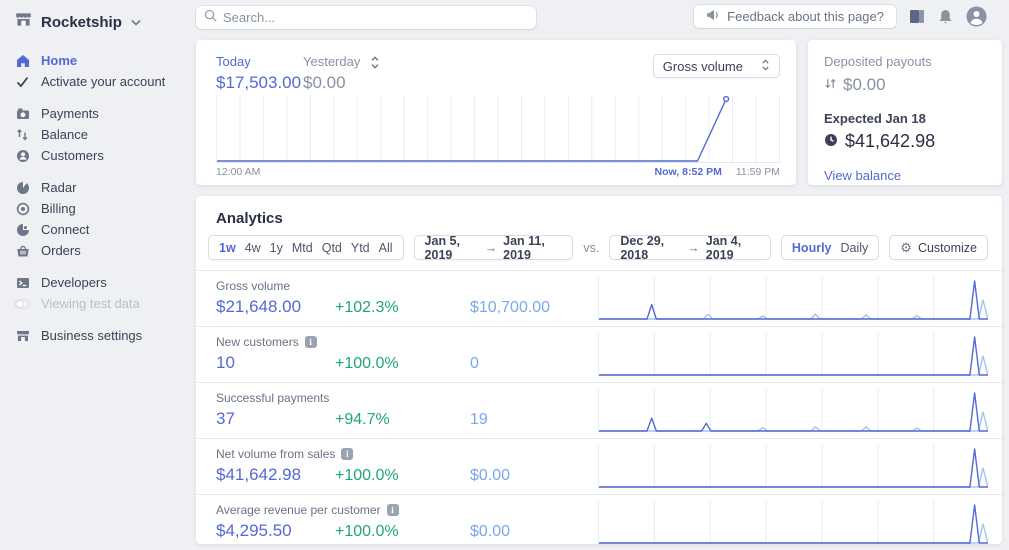 Image resolution: width=1009 pixels, height=550 pixels. What do you see at coordinates (362, 419) in the screenshot?
I see `metric-change: +94.7%` at bounding box center [362, 419].